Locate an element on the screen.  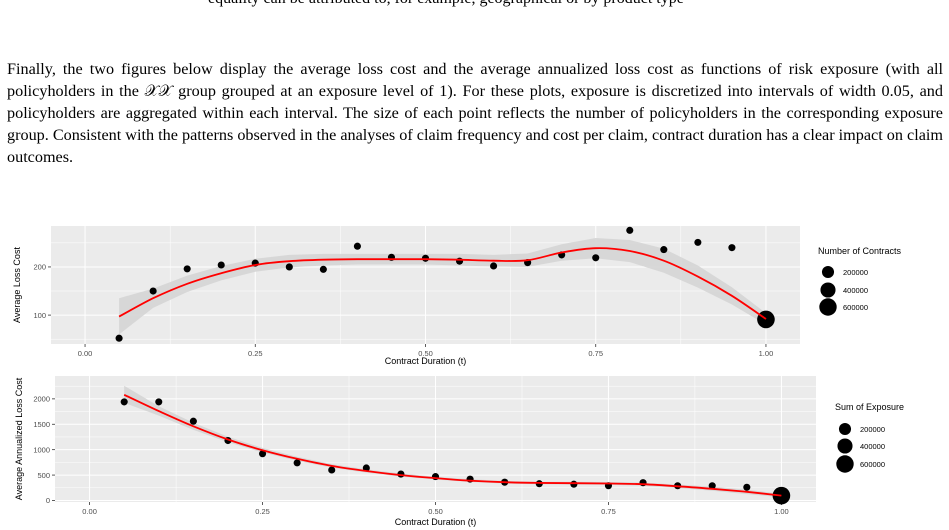
y-tick-label: 2000 is located at coordinates (41, 399).